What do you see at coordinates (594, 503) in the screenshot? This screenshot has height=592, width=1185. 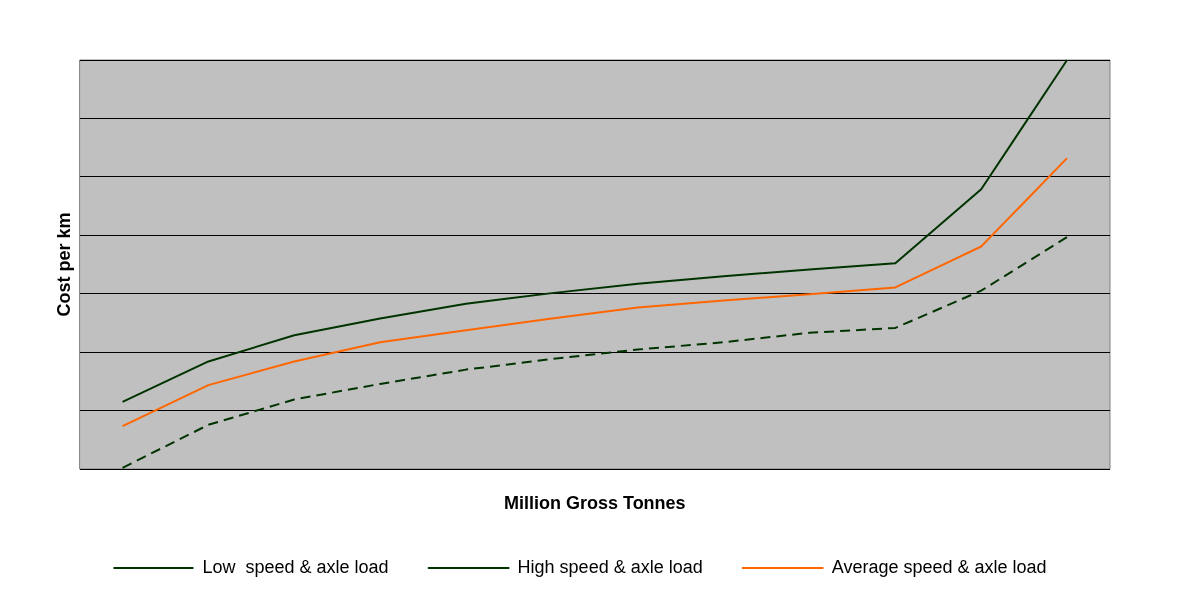 I see `x-axis-title: Million Gross Tonnes` at bounding box center [594, 503].